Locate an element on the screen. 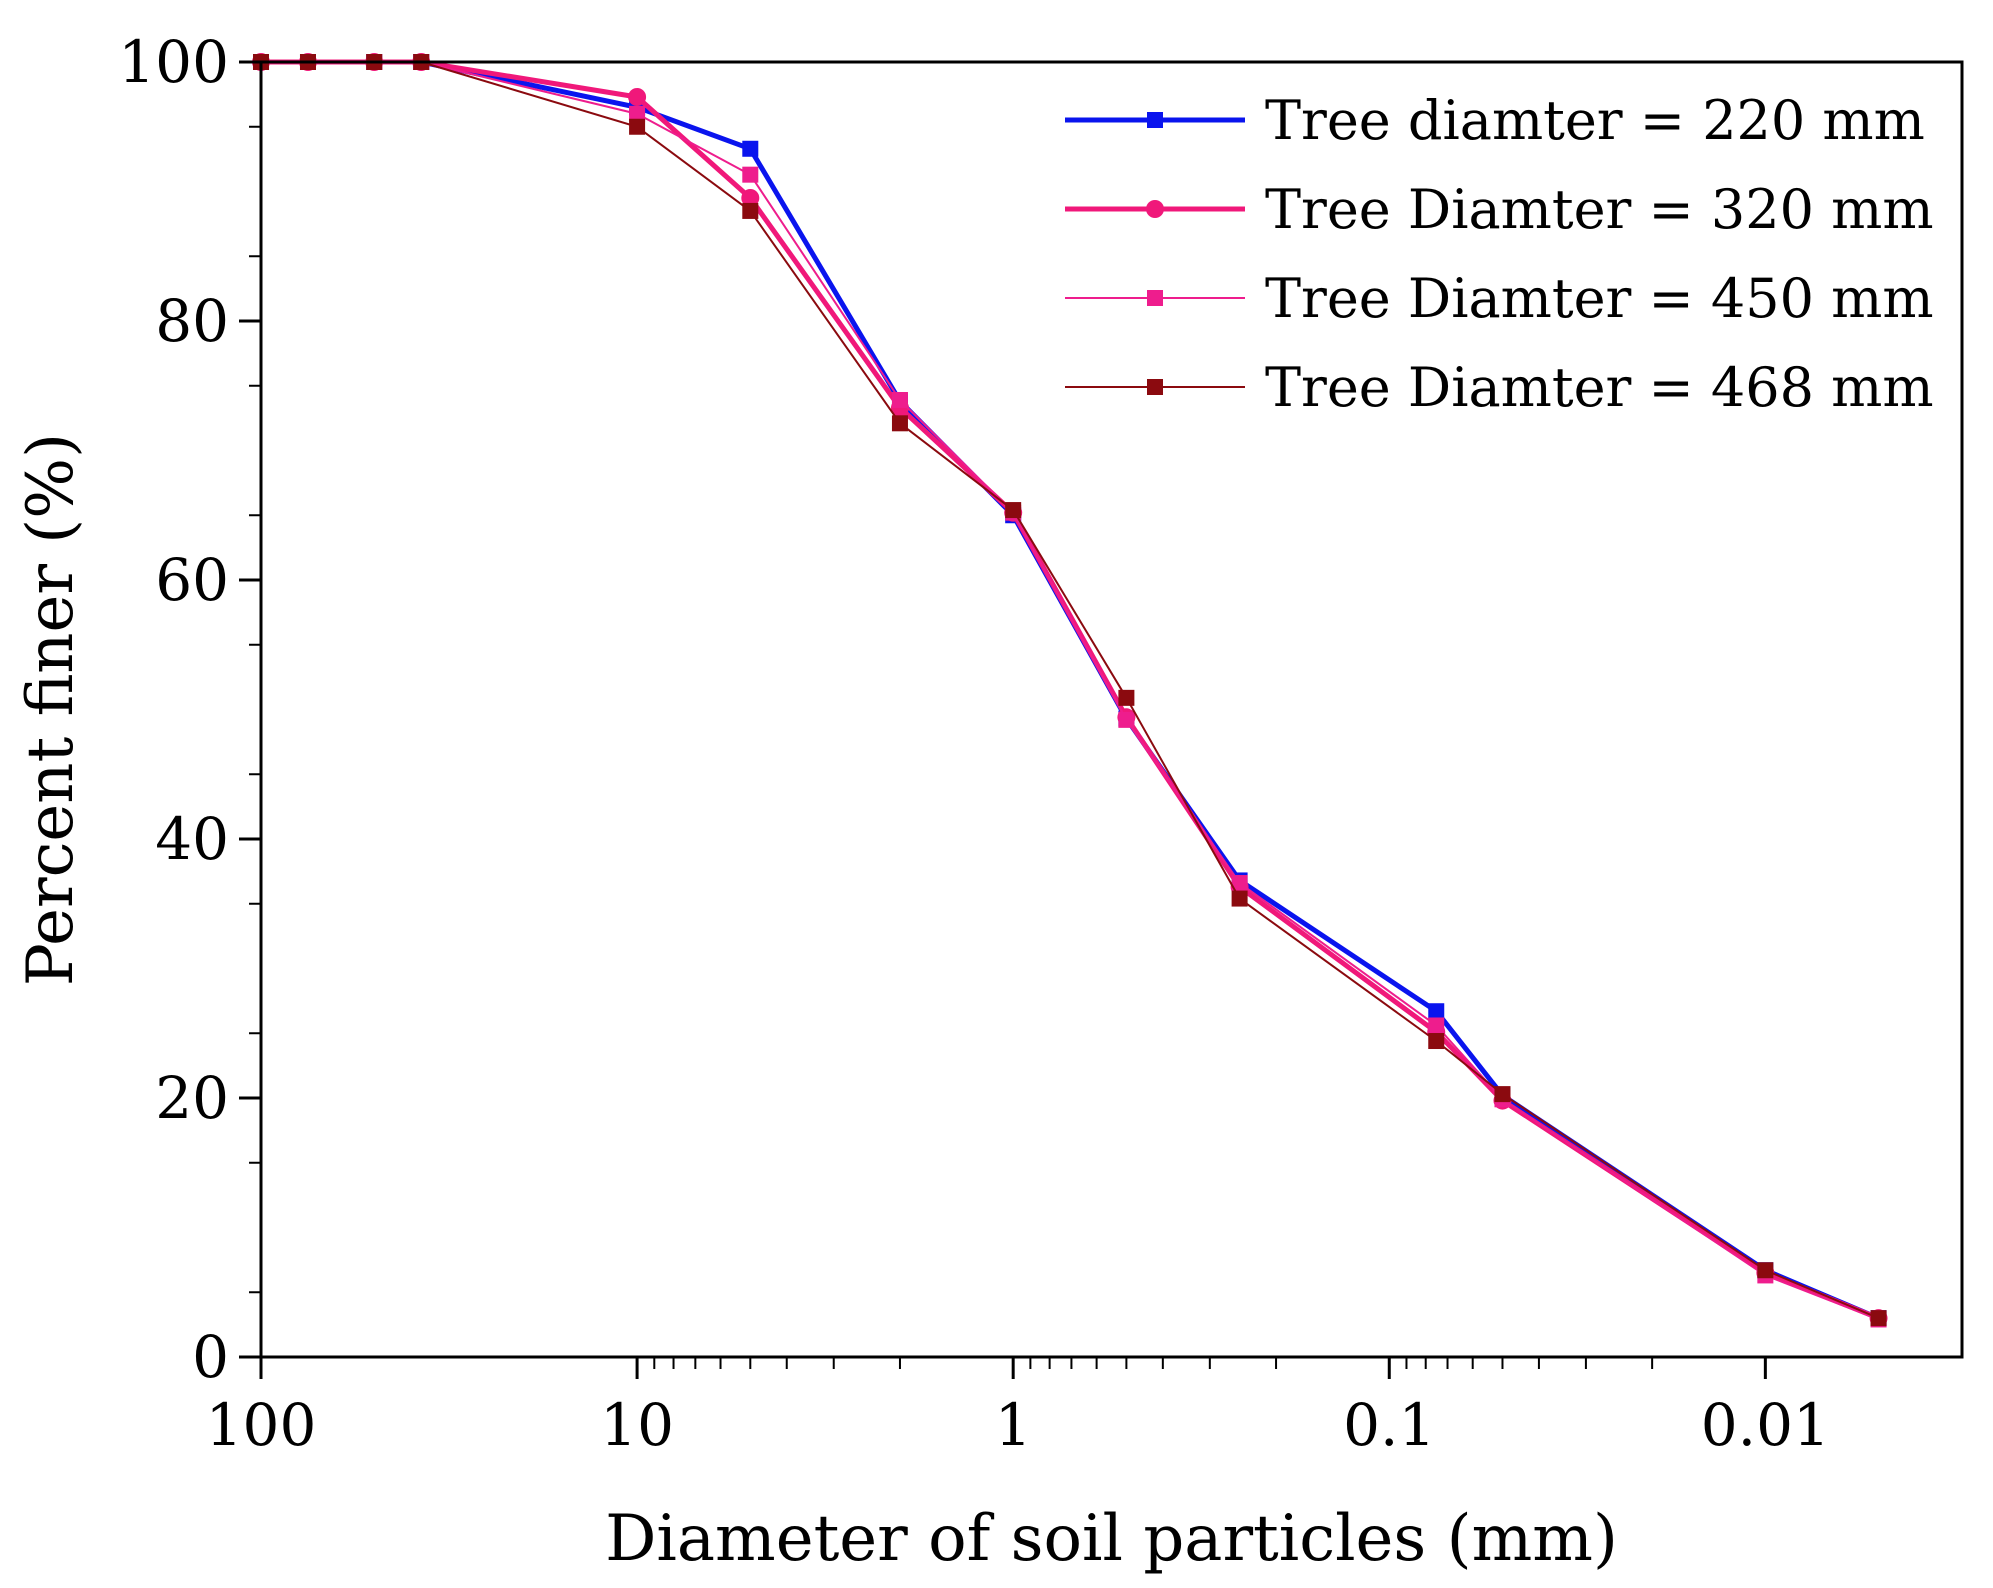  x-tick-label: 100 is located at coordinates (261, 1425).